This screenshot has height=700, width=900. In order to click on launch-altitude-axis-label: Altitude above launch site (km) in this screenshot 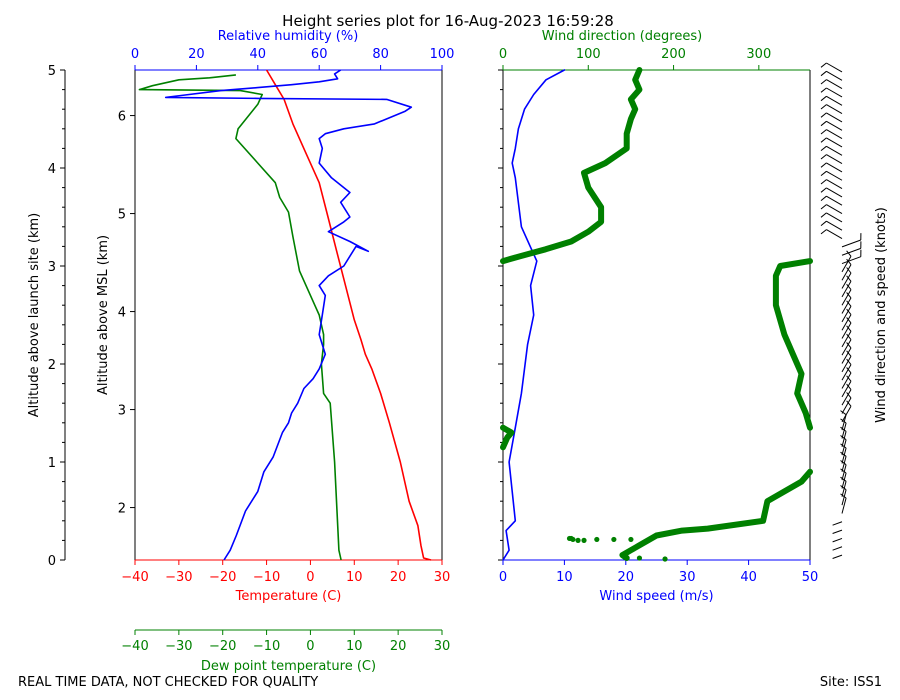, I will do `click(34, 315)`.